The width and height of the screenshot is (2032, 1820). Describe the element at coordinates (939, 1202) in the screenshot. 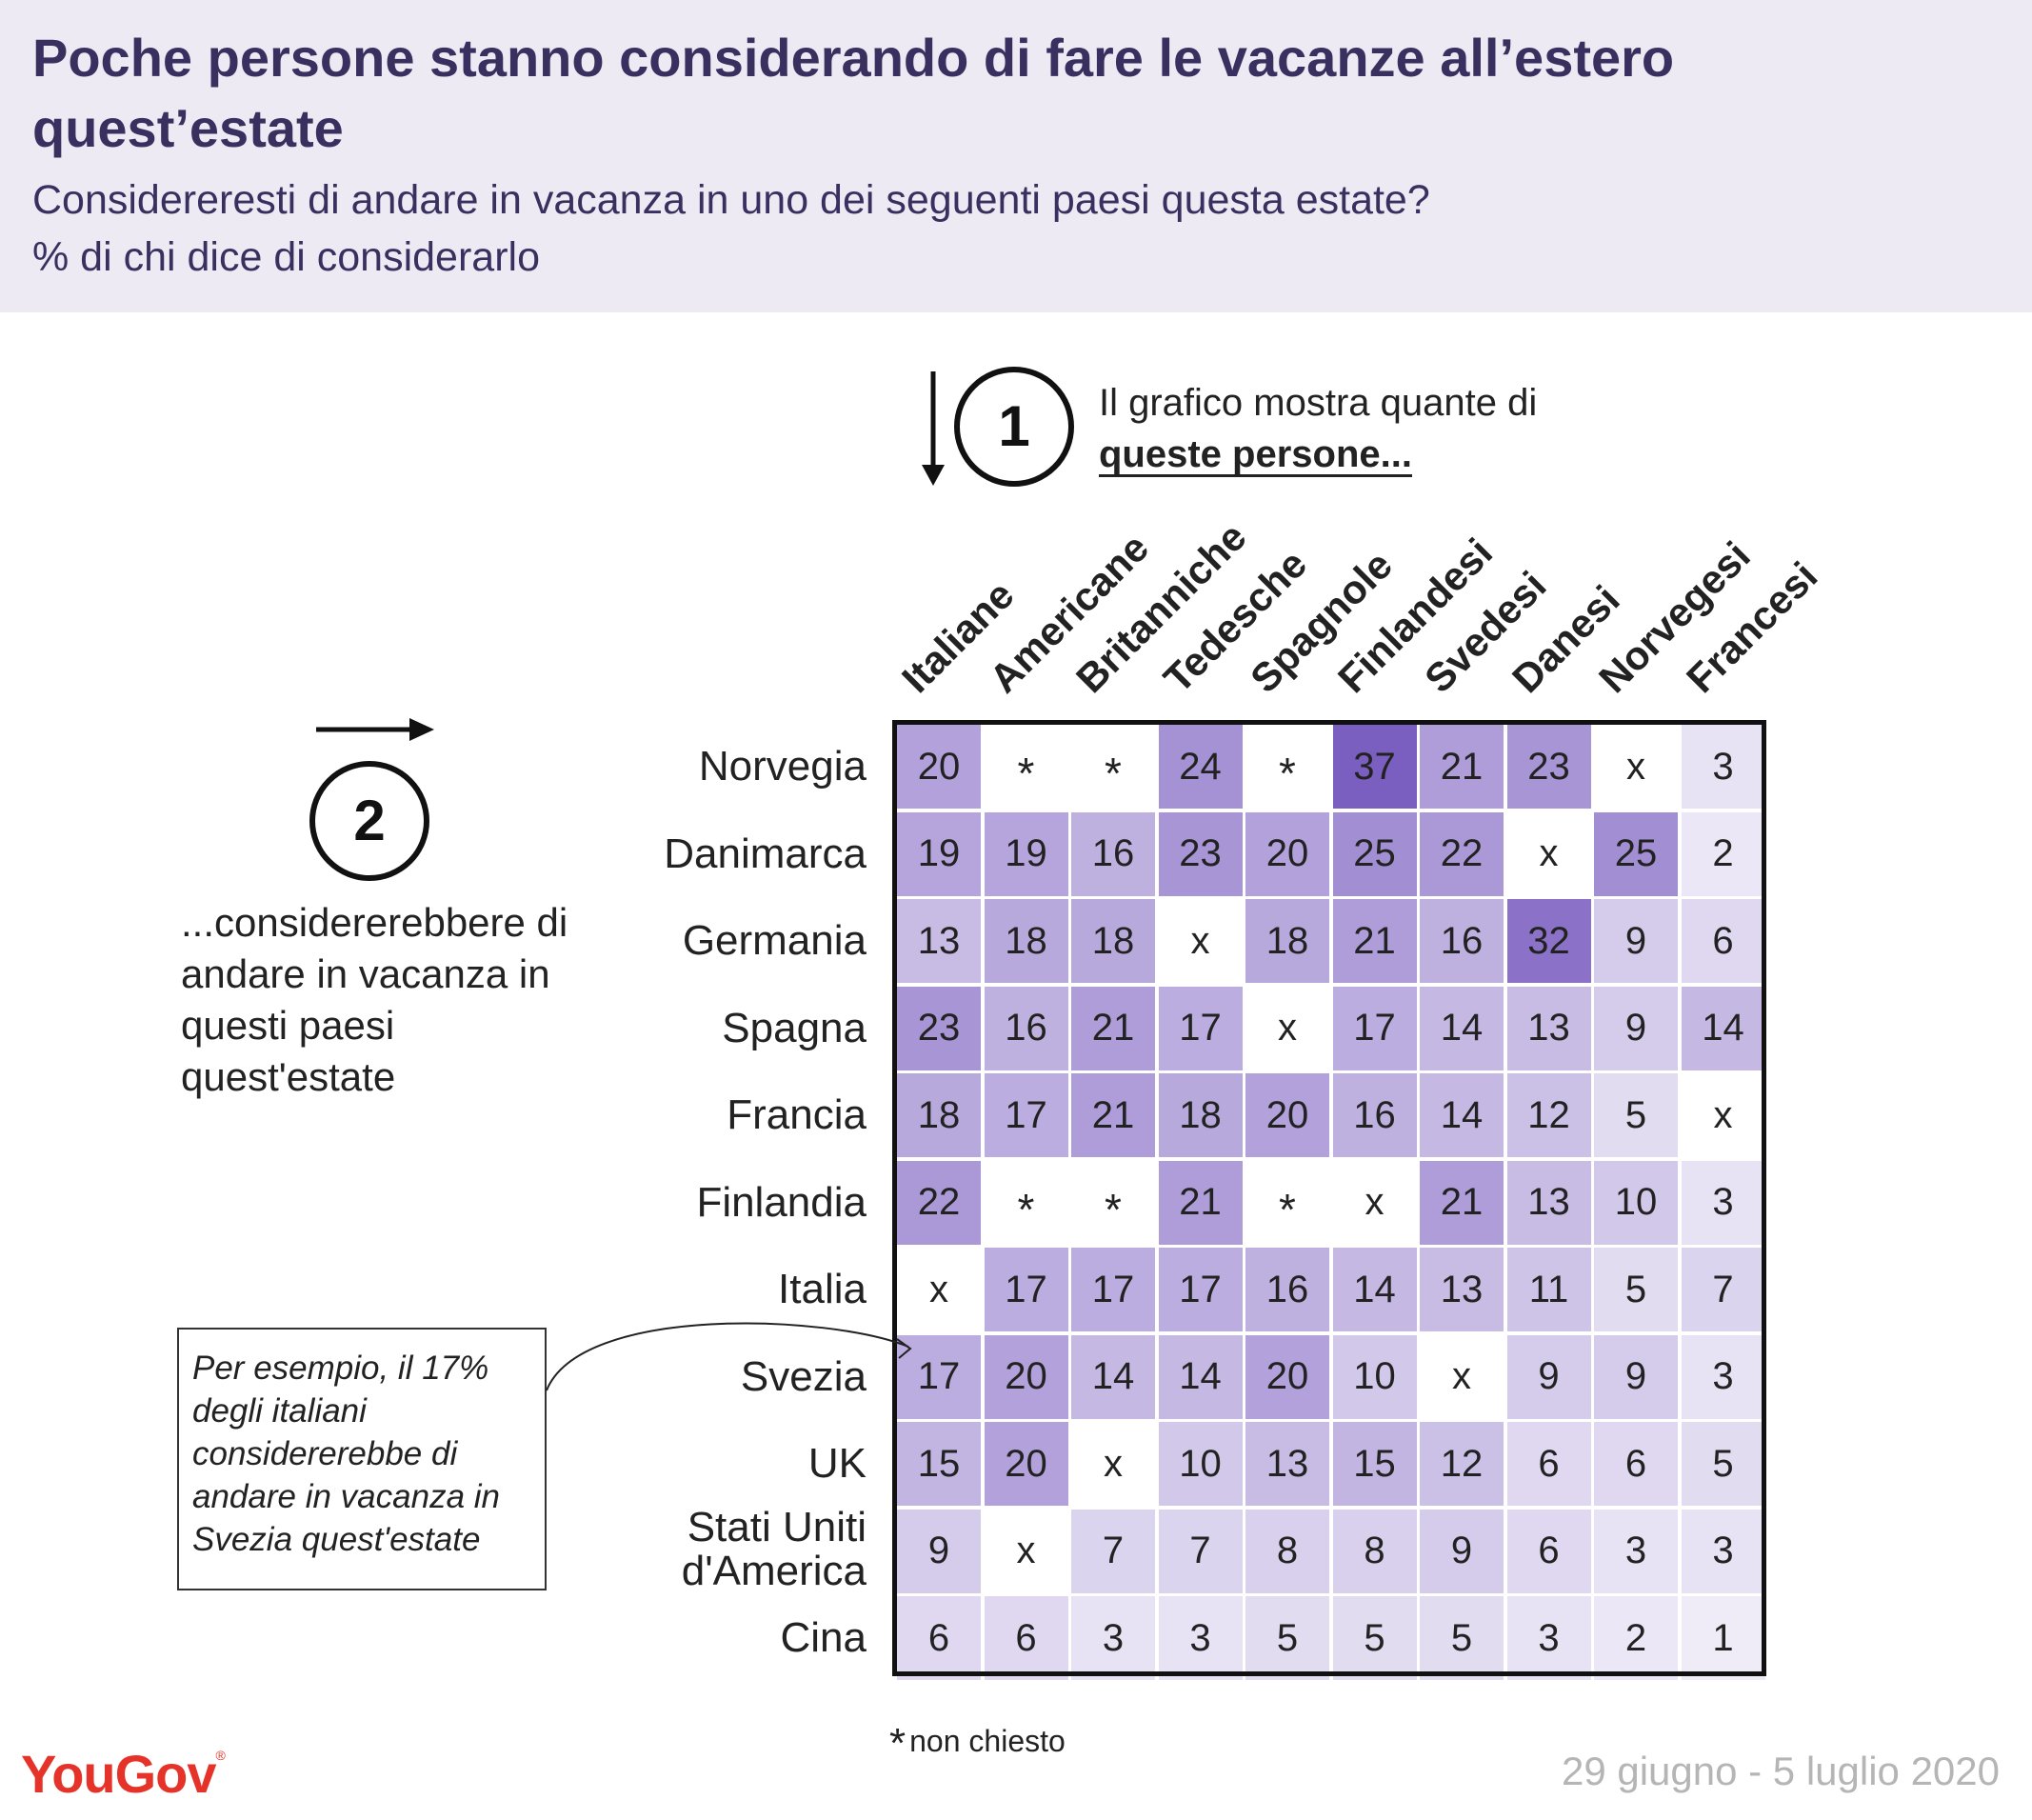

I see `heatmap-cell: 22` at that location.